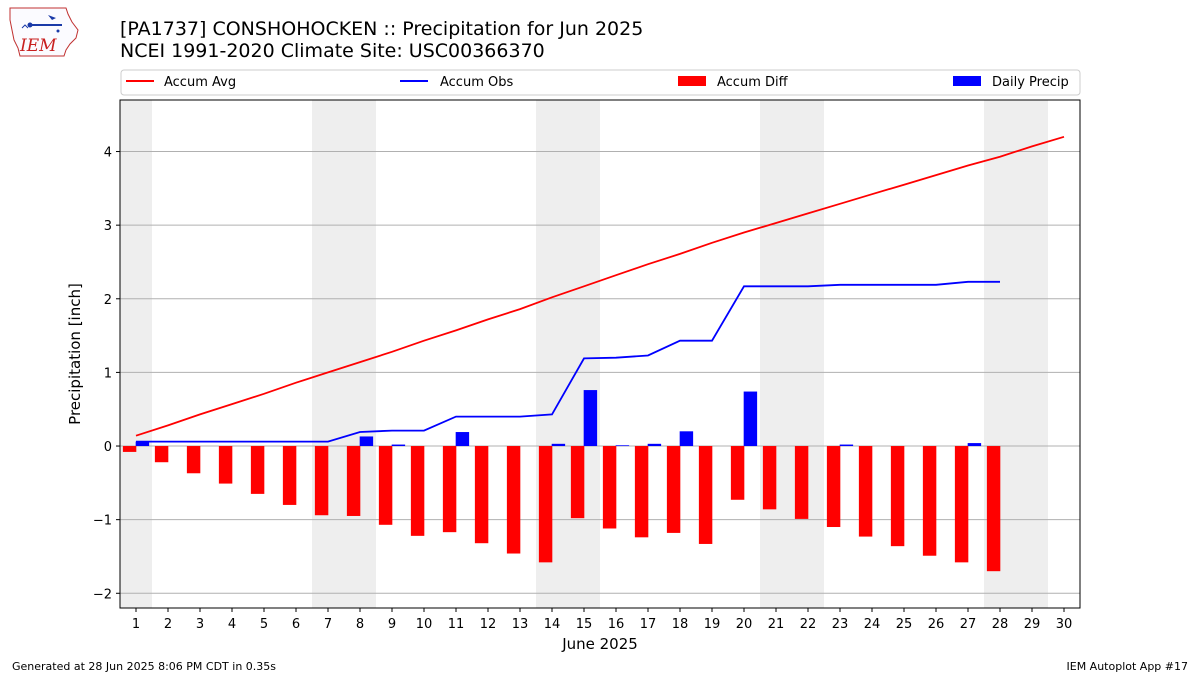  I want to click on legend-label-accum-diff: Accum Diff, so click(753, 82).